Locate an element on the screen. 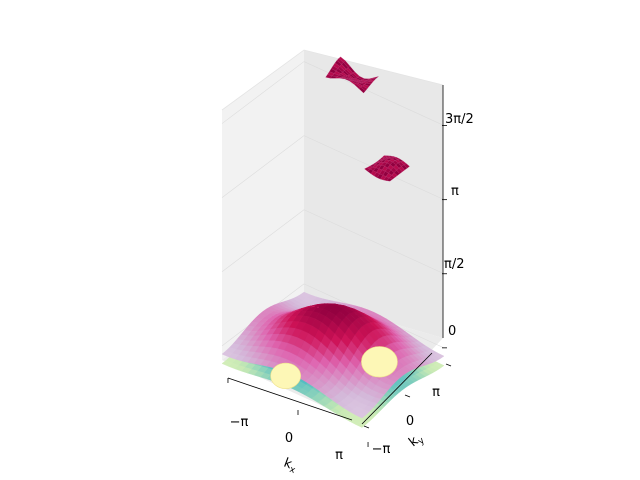  y-axis-line is located at coordinates (397, 388).